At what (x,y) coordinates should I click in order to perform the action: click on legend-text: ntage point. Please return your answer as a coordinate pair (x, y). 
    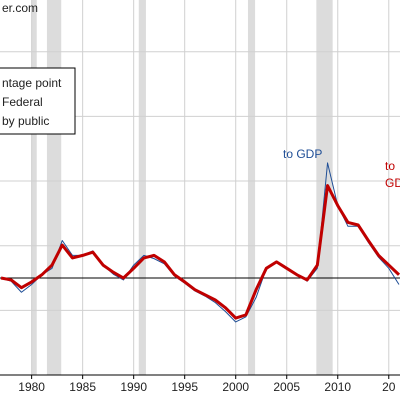
    Looking at the image, I should click on (32, 83).